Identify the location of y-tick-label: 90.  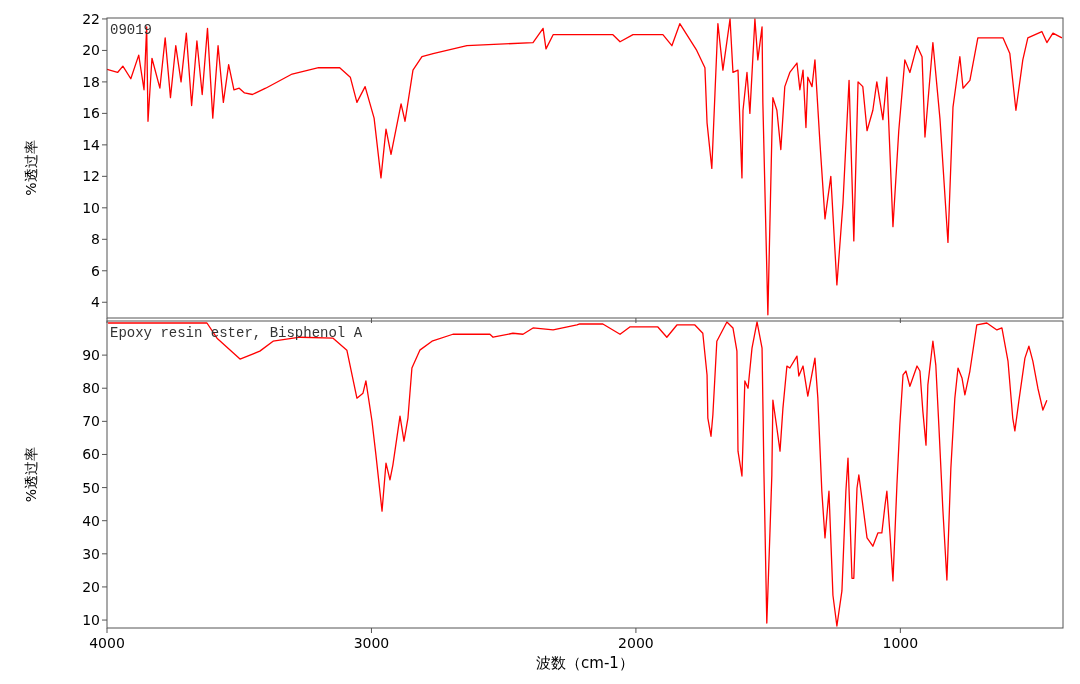
(91, 355).